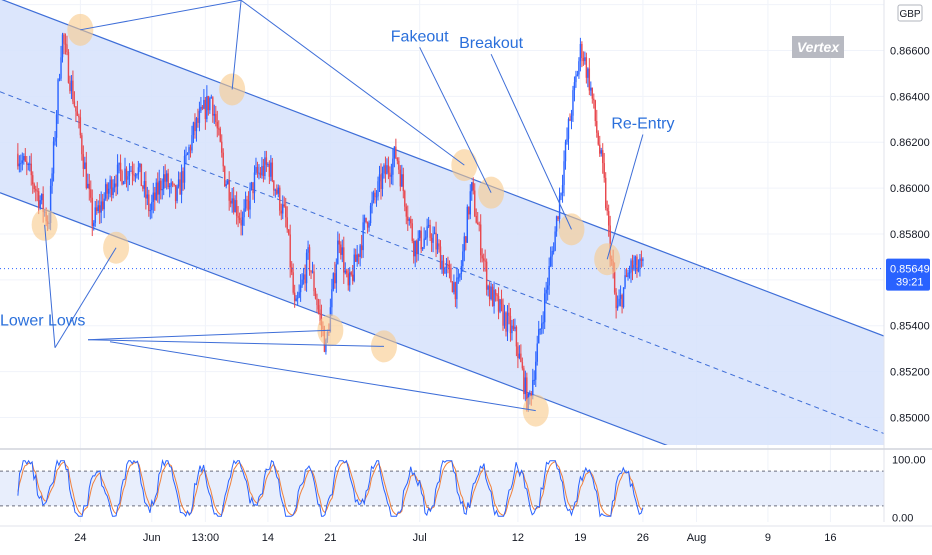 This screenshot has height=555, width=932. What do you see at coordinates (491, 43) in the screenshot?
I see `annotation-label: Breakout` at bounding box center [491, 43].